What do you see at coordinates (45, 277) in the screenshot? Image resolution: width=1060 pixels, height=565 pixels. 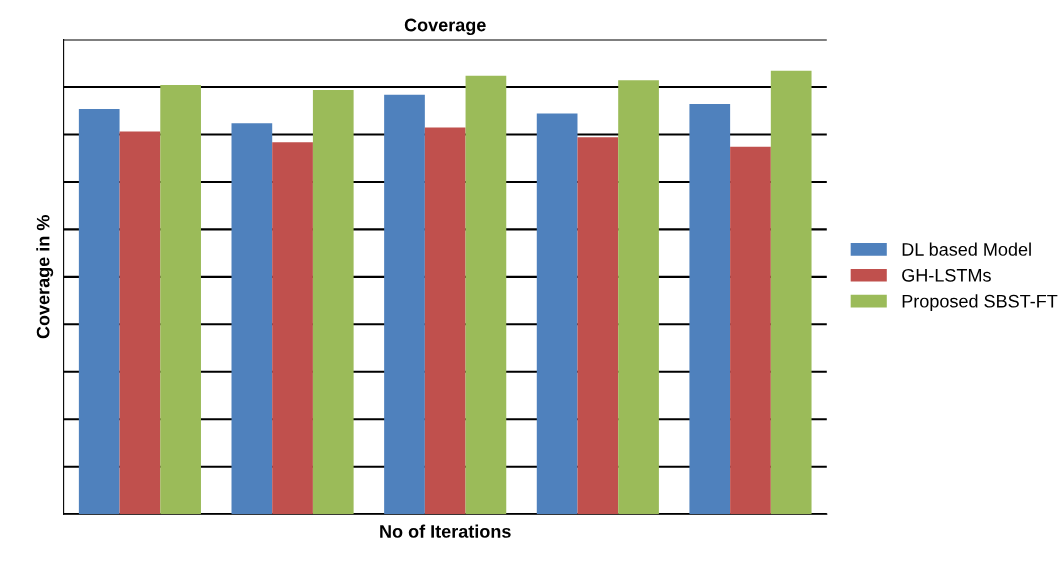 I see `y-axis-title: Coverage in %` at bounding box center [45, 277].